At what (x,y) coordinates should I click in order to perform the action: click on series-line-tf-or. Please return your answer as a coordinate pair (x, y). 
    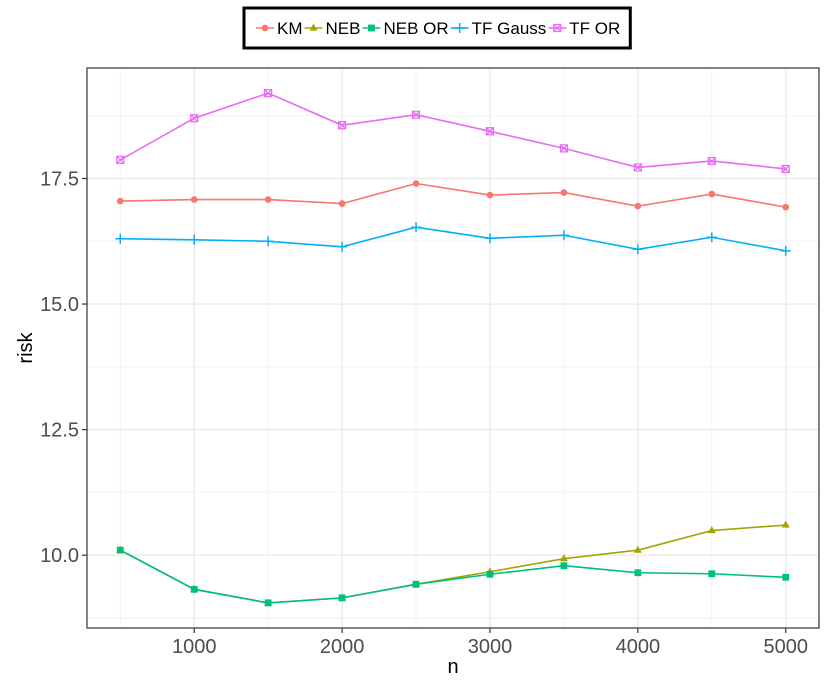
    Looking at the image, I should click on (452, 131).